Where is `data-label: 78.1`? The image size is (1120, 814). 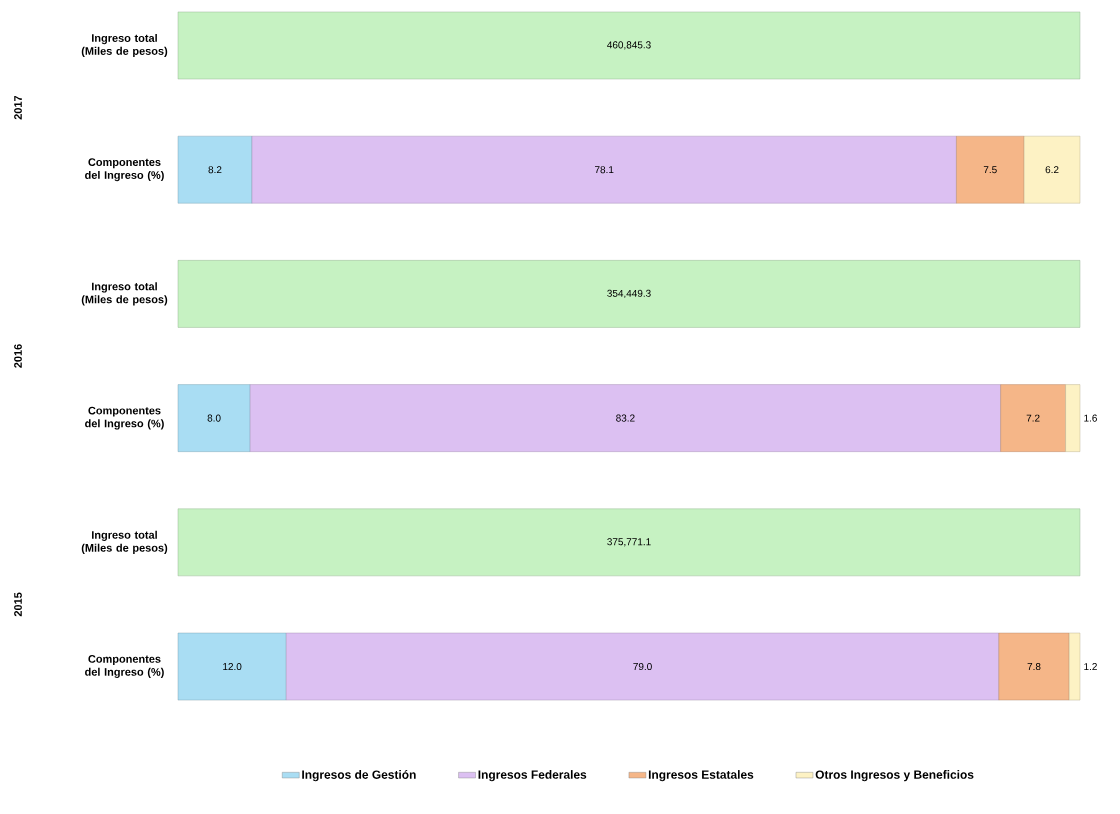 data-label: 78.1 is located at coordinates (604, 170).